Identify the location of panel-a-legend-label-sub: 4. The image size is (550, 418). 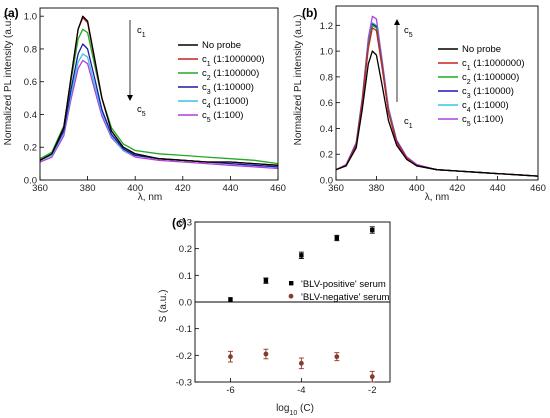
(209, 106).